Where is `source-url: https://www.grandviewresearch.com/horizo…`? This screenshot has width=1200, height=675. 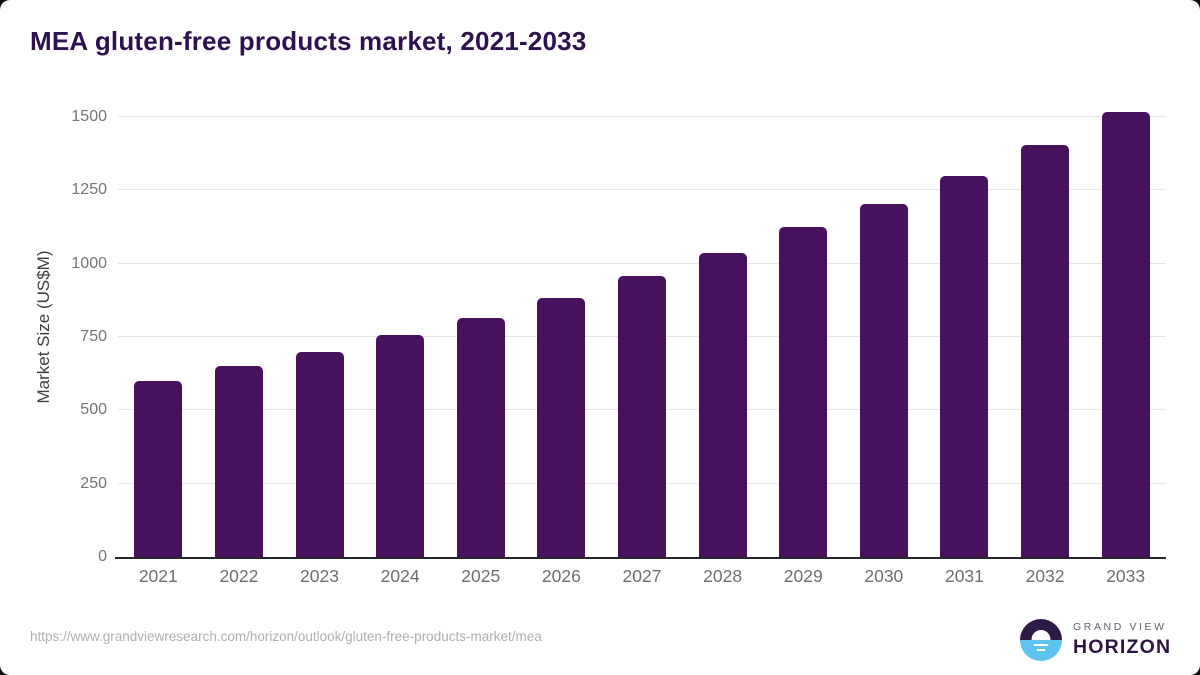 source-url: https://www.grandviewresearch.com/horizo… is located at coordinates (286, 636).